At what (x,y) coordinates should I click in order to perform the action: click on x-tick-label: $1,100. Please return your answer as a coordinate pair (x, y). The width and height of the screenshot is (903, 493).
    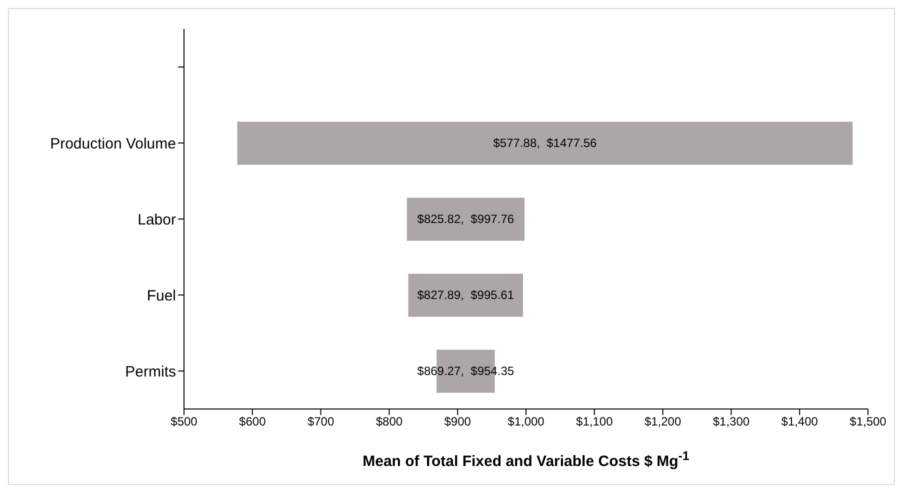
    Looking at the image, I should click on (595, 421).